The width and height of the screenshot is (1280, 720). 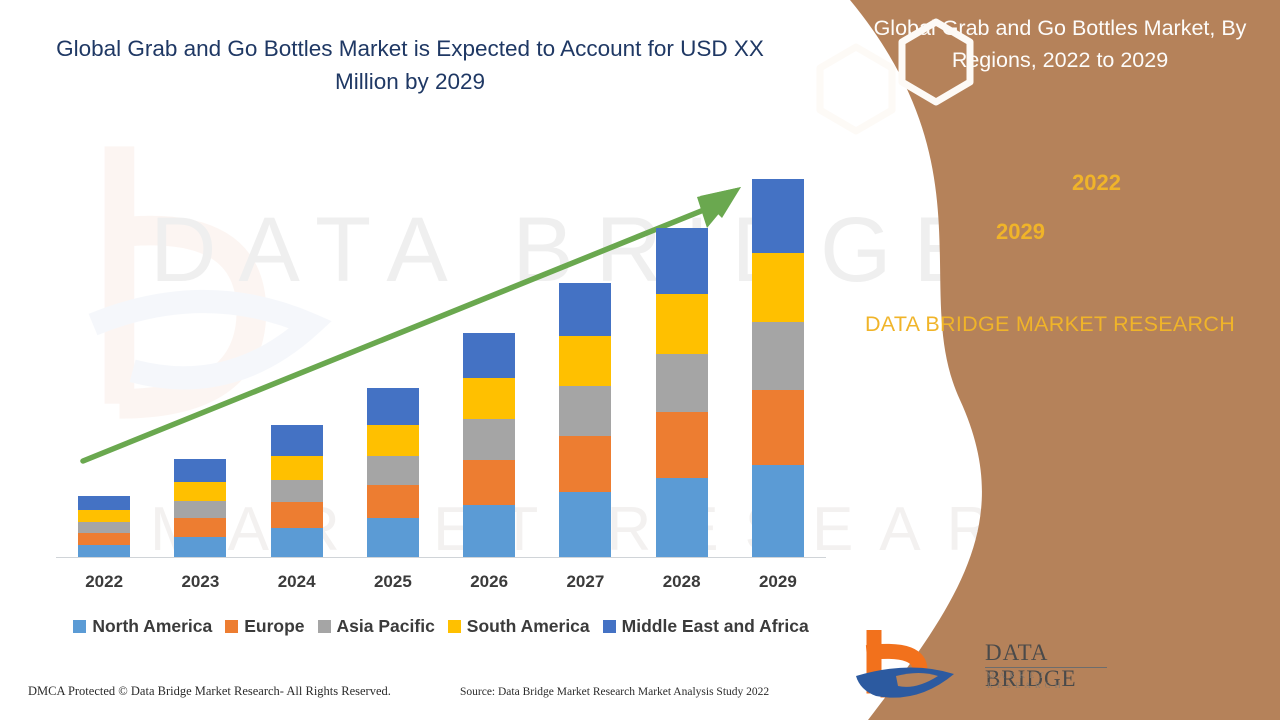 What do you see at coordinates (392, 581) in the screenshot?
I see `x-tick-2025: 2025` at bounding box center [392, 581].